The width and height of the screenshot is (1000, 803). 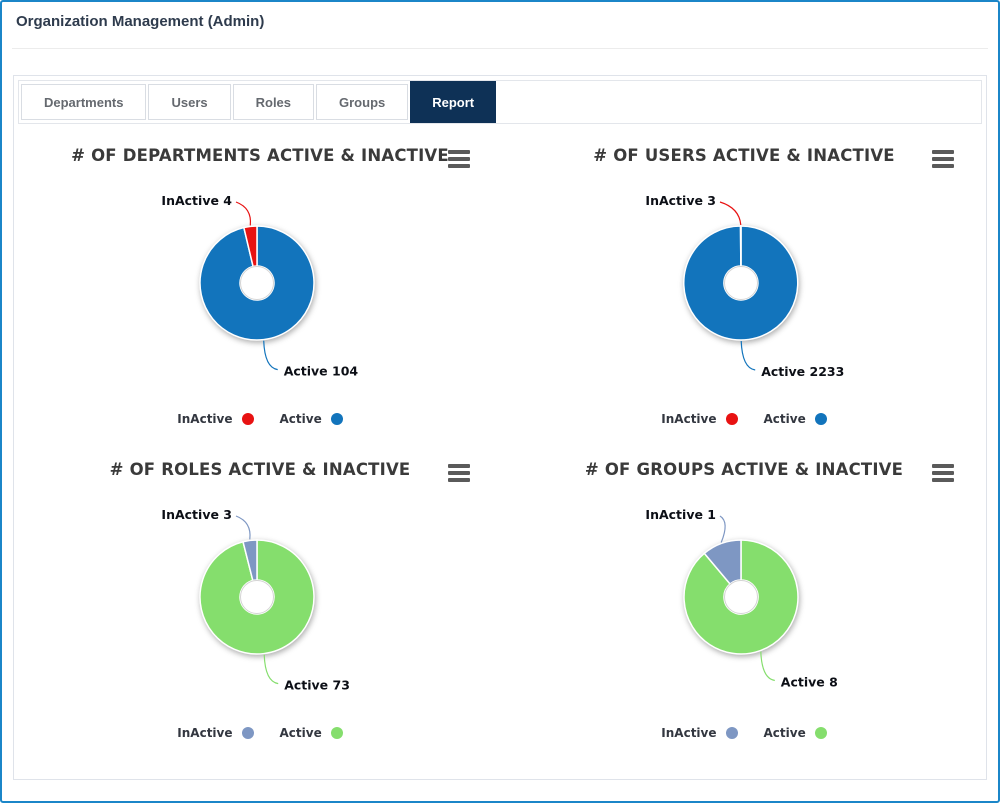 I want to click on data-label-inactive: InActive 1, so click(x=680, y=514).